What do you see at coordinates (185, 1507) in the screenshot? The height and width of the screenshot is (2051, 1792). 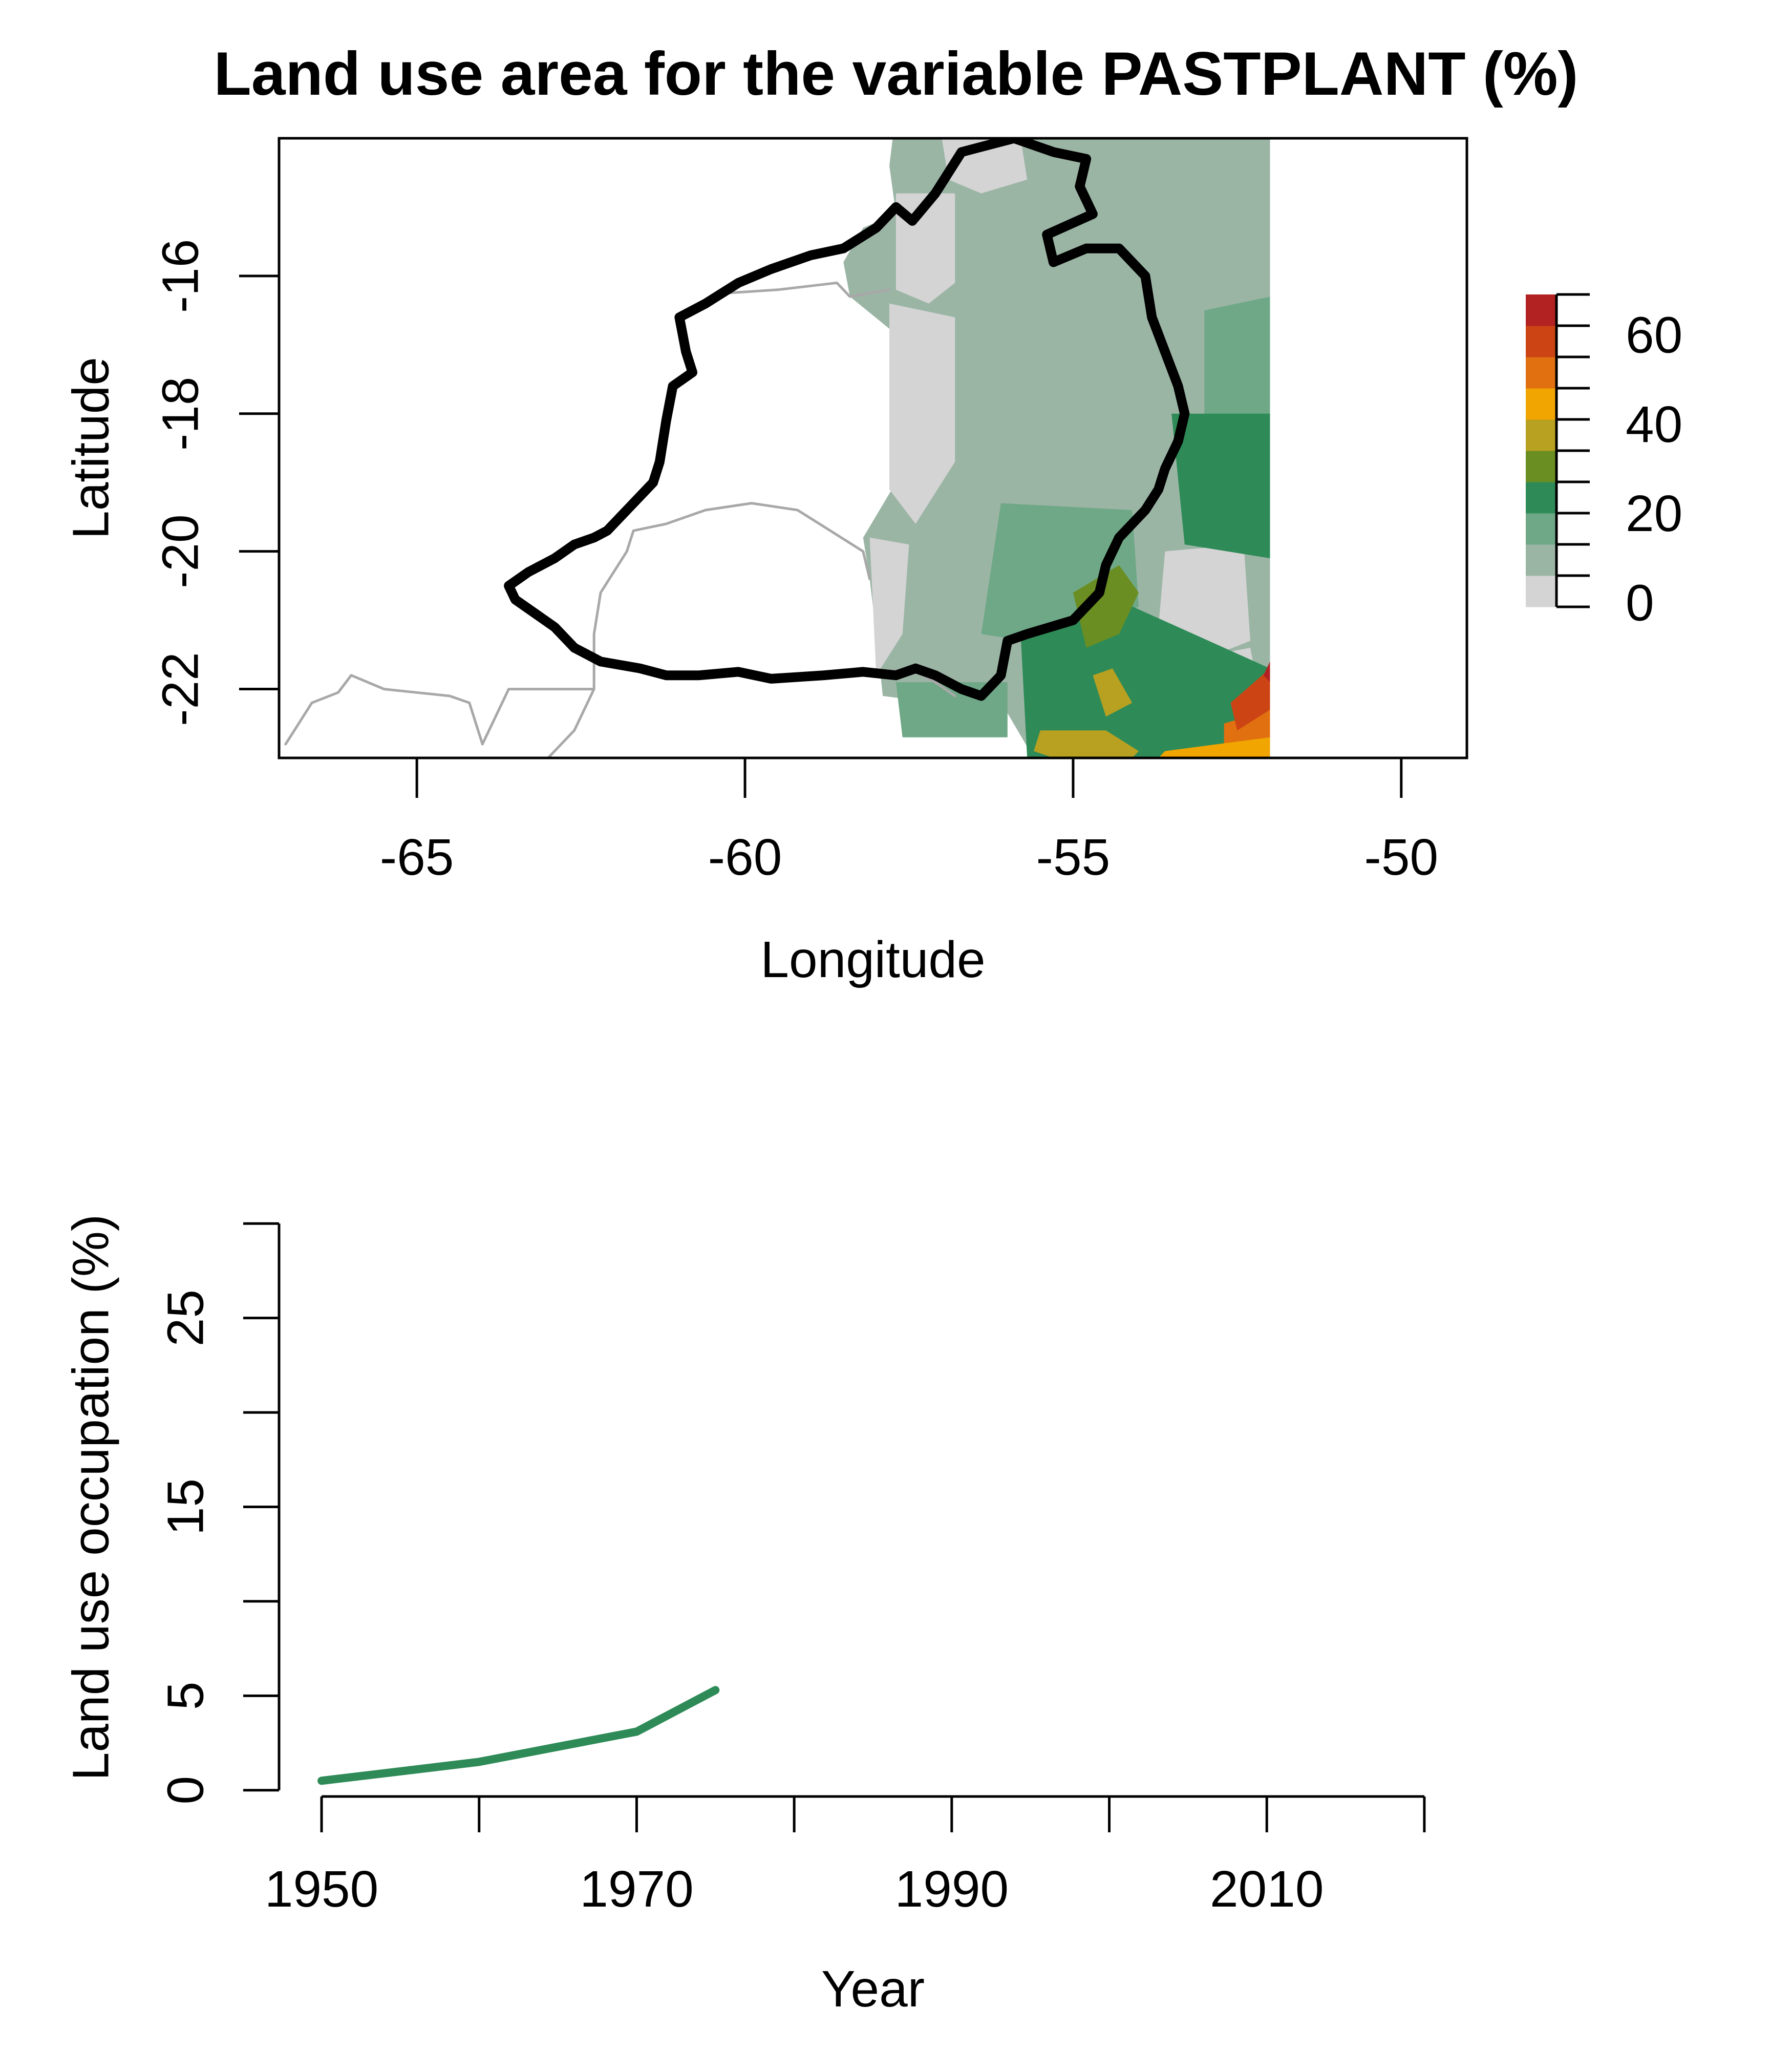 I see `line-y-tick-label-15: 15` at bounding box center [185, 1507].